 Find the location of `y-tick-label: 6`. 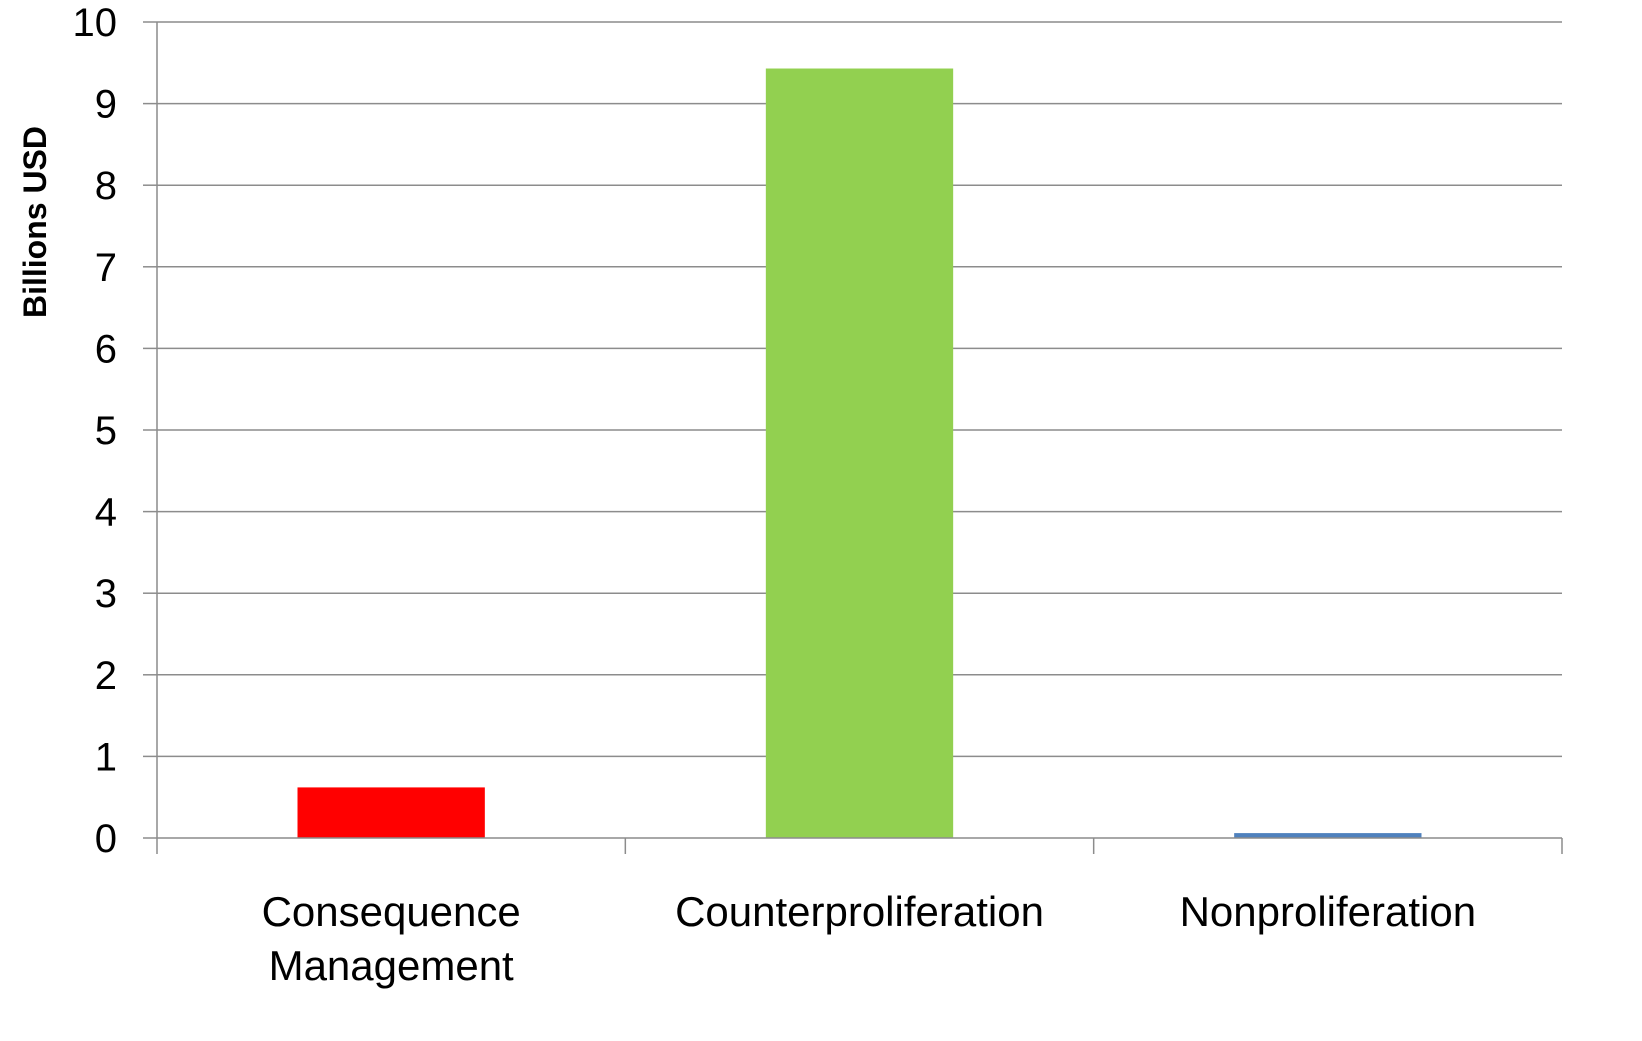

y-tick-label: 6 is located at coordinates (106, 349).